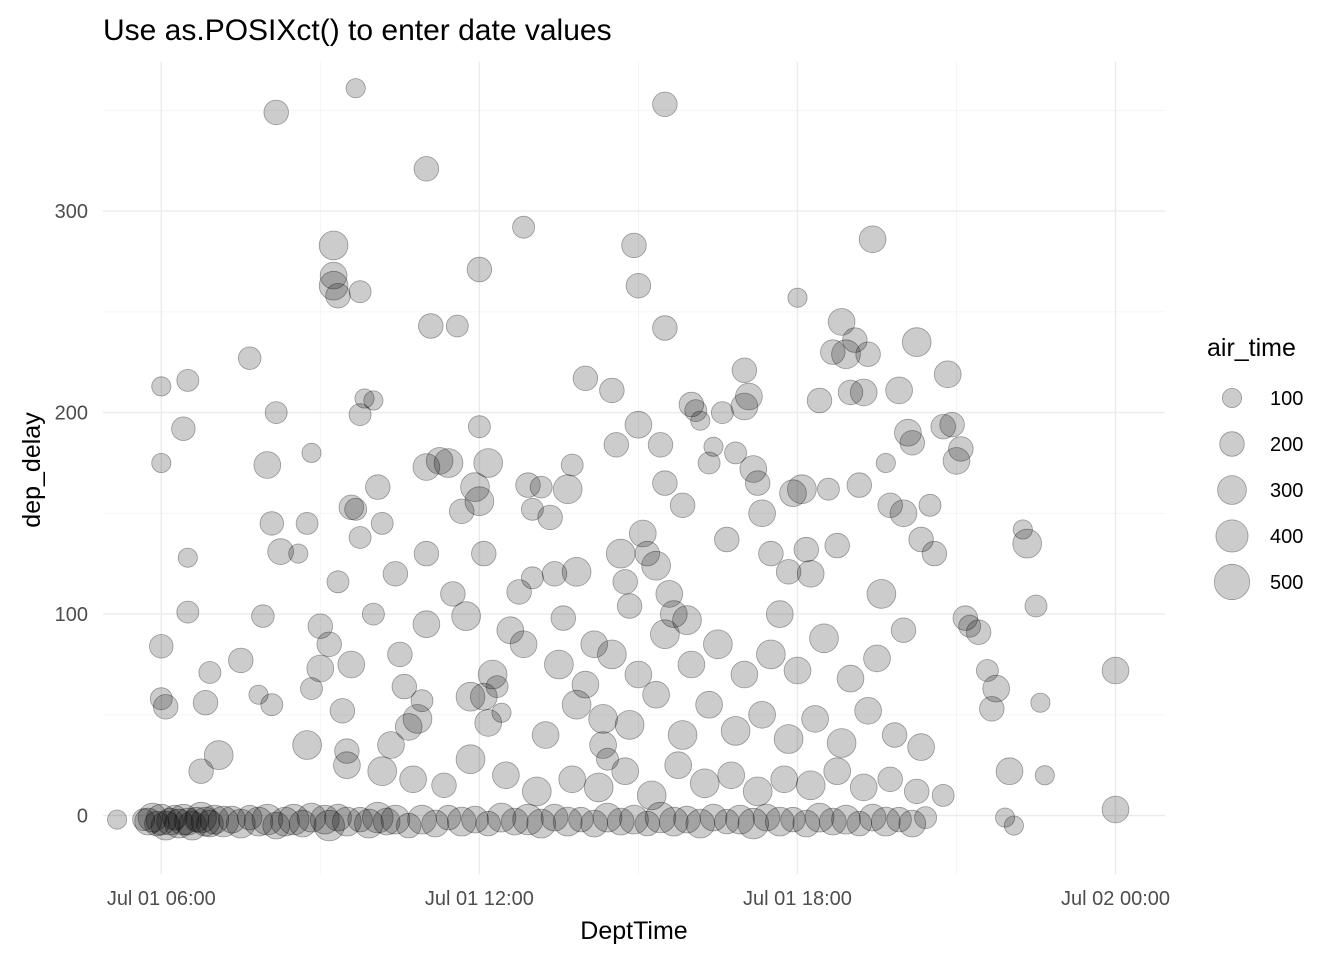 The height and width of the screenshot is (960, 1344). Describe the element at coordinates (1286, 445) in the screenshot. I see `legend-label: 200` at that location.